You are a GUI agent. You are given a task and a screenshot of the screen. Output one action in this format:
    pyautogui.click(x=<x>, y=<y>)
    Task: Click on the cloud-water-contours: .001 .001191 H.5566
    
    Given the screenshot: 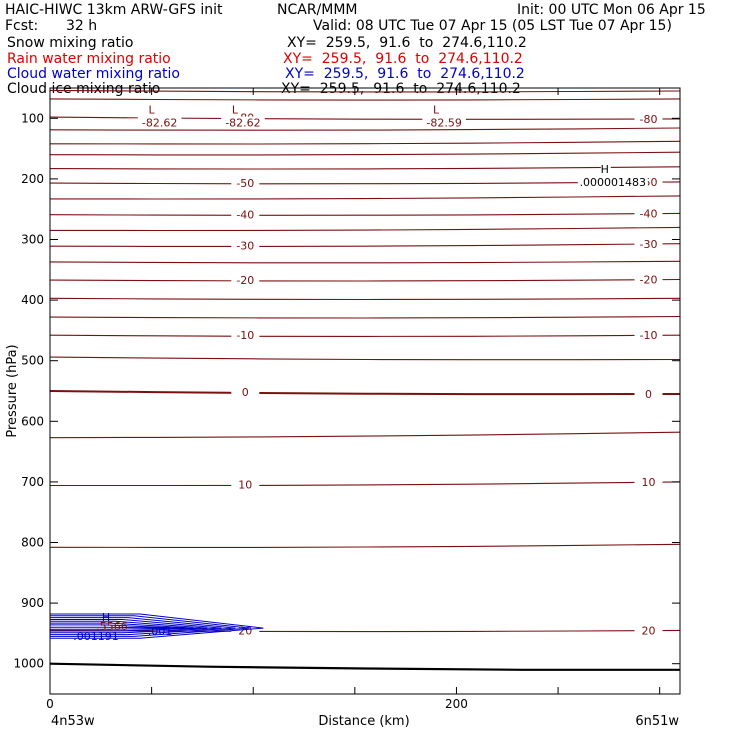 What is the action you would take?
    pyautogui.click(x=157, y=627)
    